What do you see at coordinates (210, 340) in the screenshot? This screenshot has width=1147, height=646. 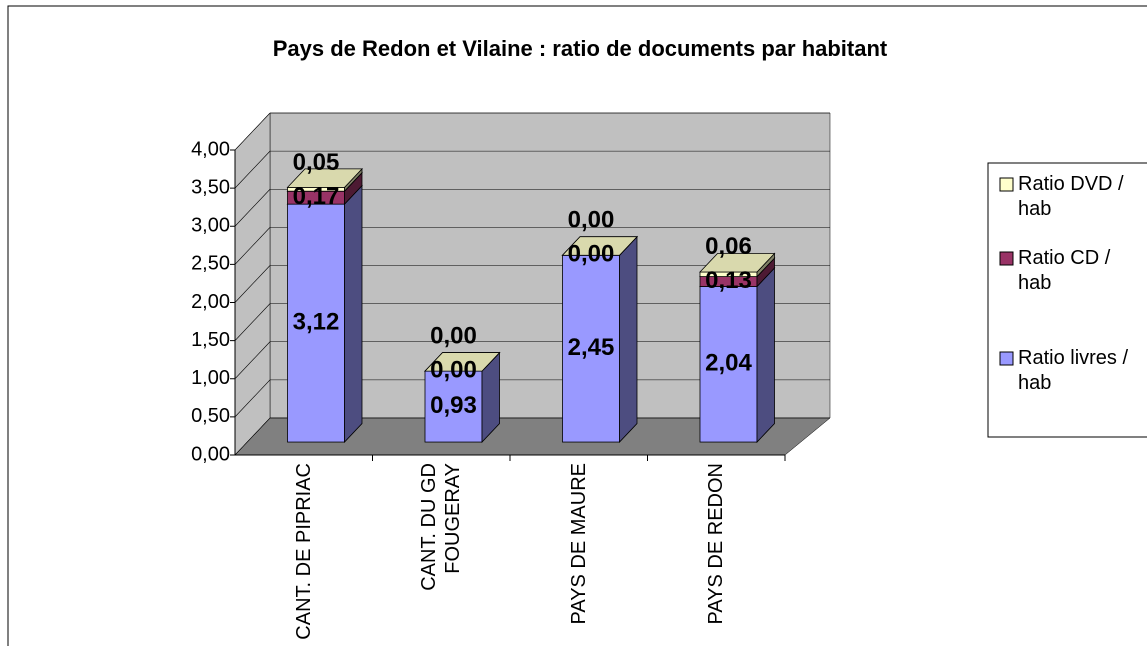 I see `y-tick-label: 1,50` at bounding box center [210, 340].